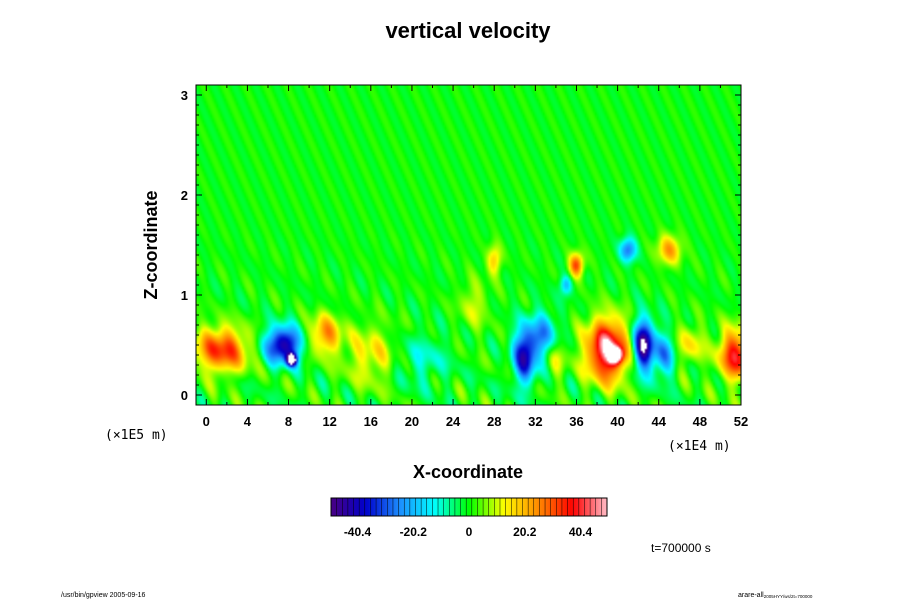 Image resolution: width=900 pixels, height=600 pixels. I want to click on colorbar: -40.4 -20.2 0 20.2 40.4, so click(469, 518).